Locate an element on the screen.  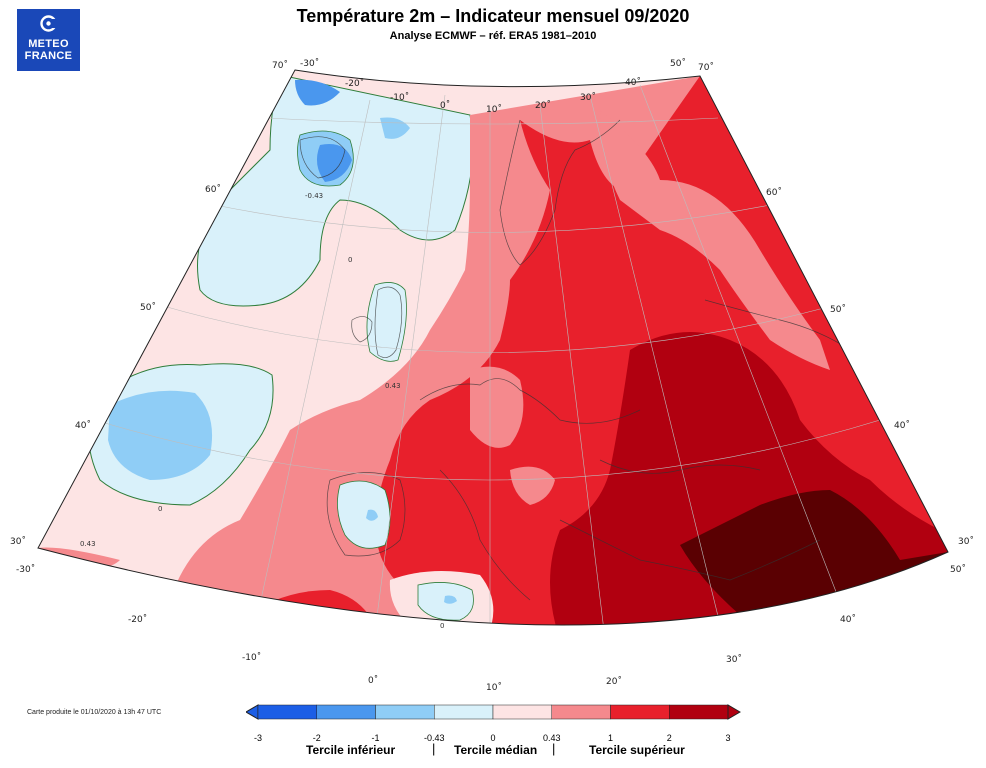
color-scale-bar is located at coordinates (493, 712).